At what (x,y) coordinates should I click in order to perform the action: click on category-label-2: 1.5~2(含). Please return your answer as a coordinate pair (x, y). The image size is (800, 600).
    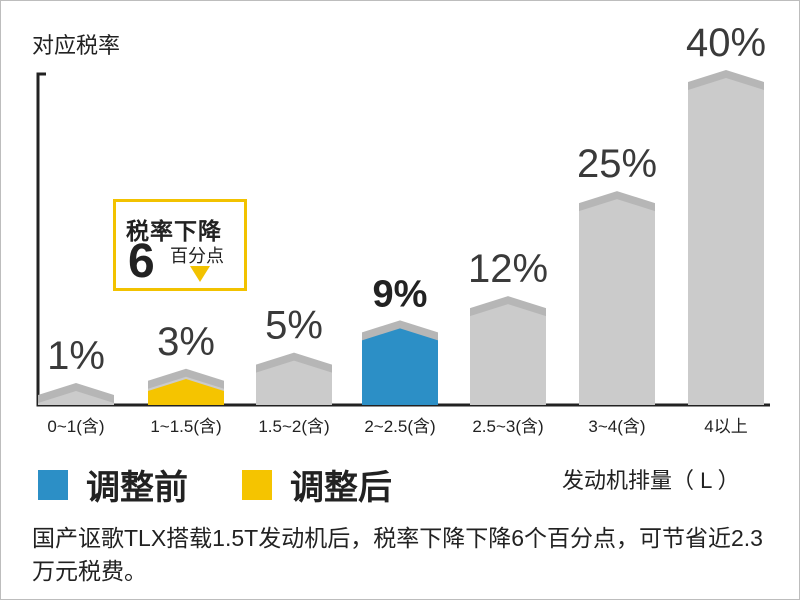
    Looking at the image, I should click on (293, 426).